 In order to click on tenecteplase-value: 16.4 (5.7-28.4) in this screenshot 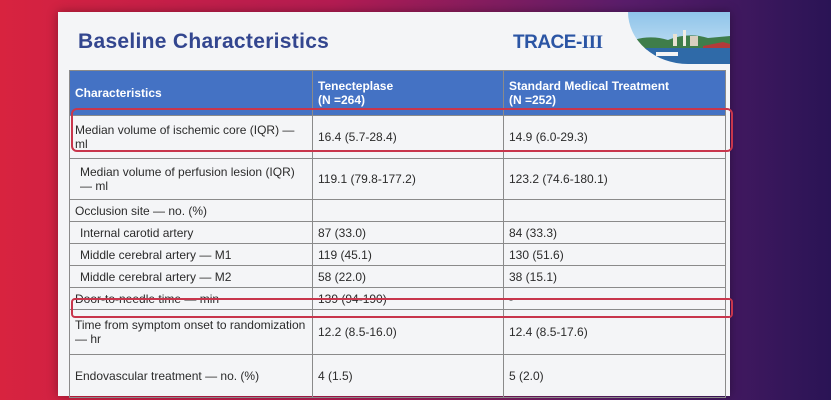, I will do `click(408, 137)`.